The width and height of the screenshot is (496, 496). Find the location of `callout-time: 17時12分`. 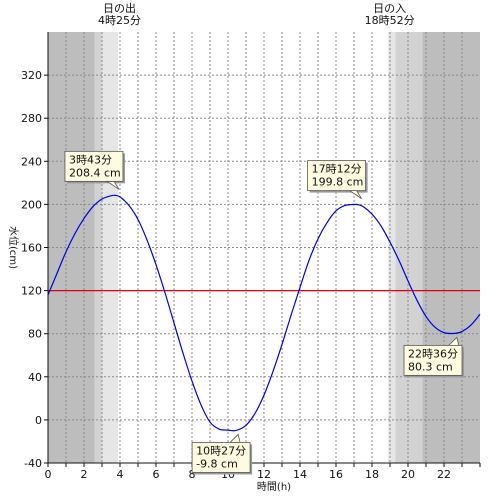

callout-time: 17時12分 is located at coordinates (337, 169).